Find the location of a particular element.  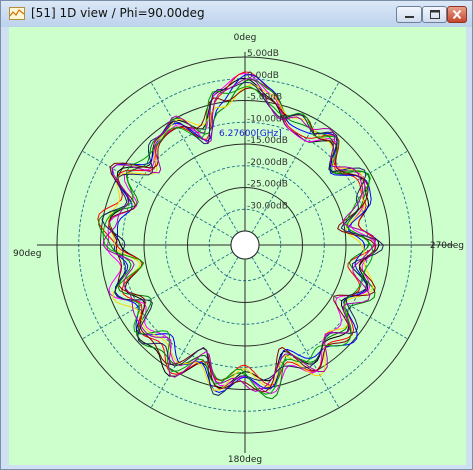

maximize-button is located at coordinates (434, 14).